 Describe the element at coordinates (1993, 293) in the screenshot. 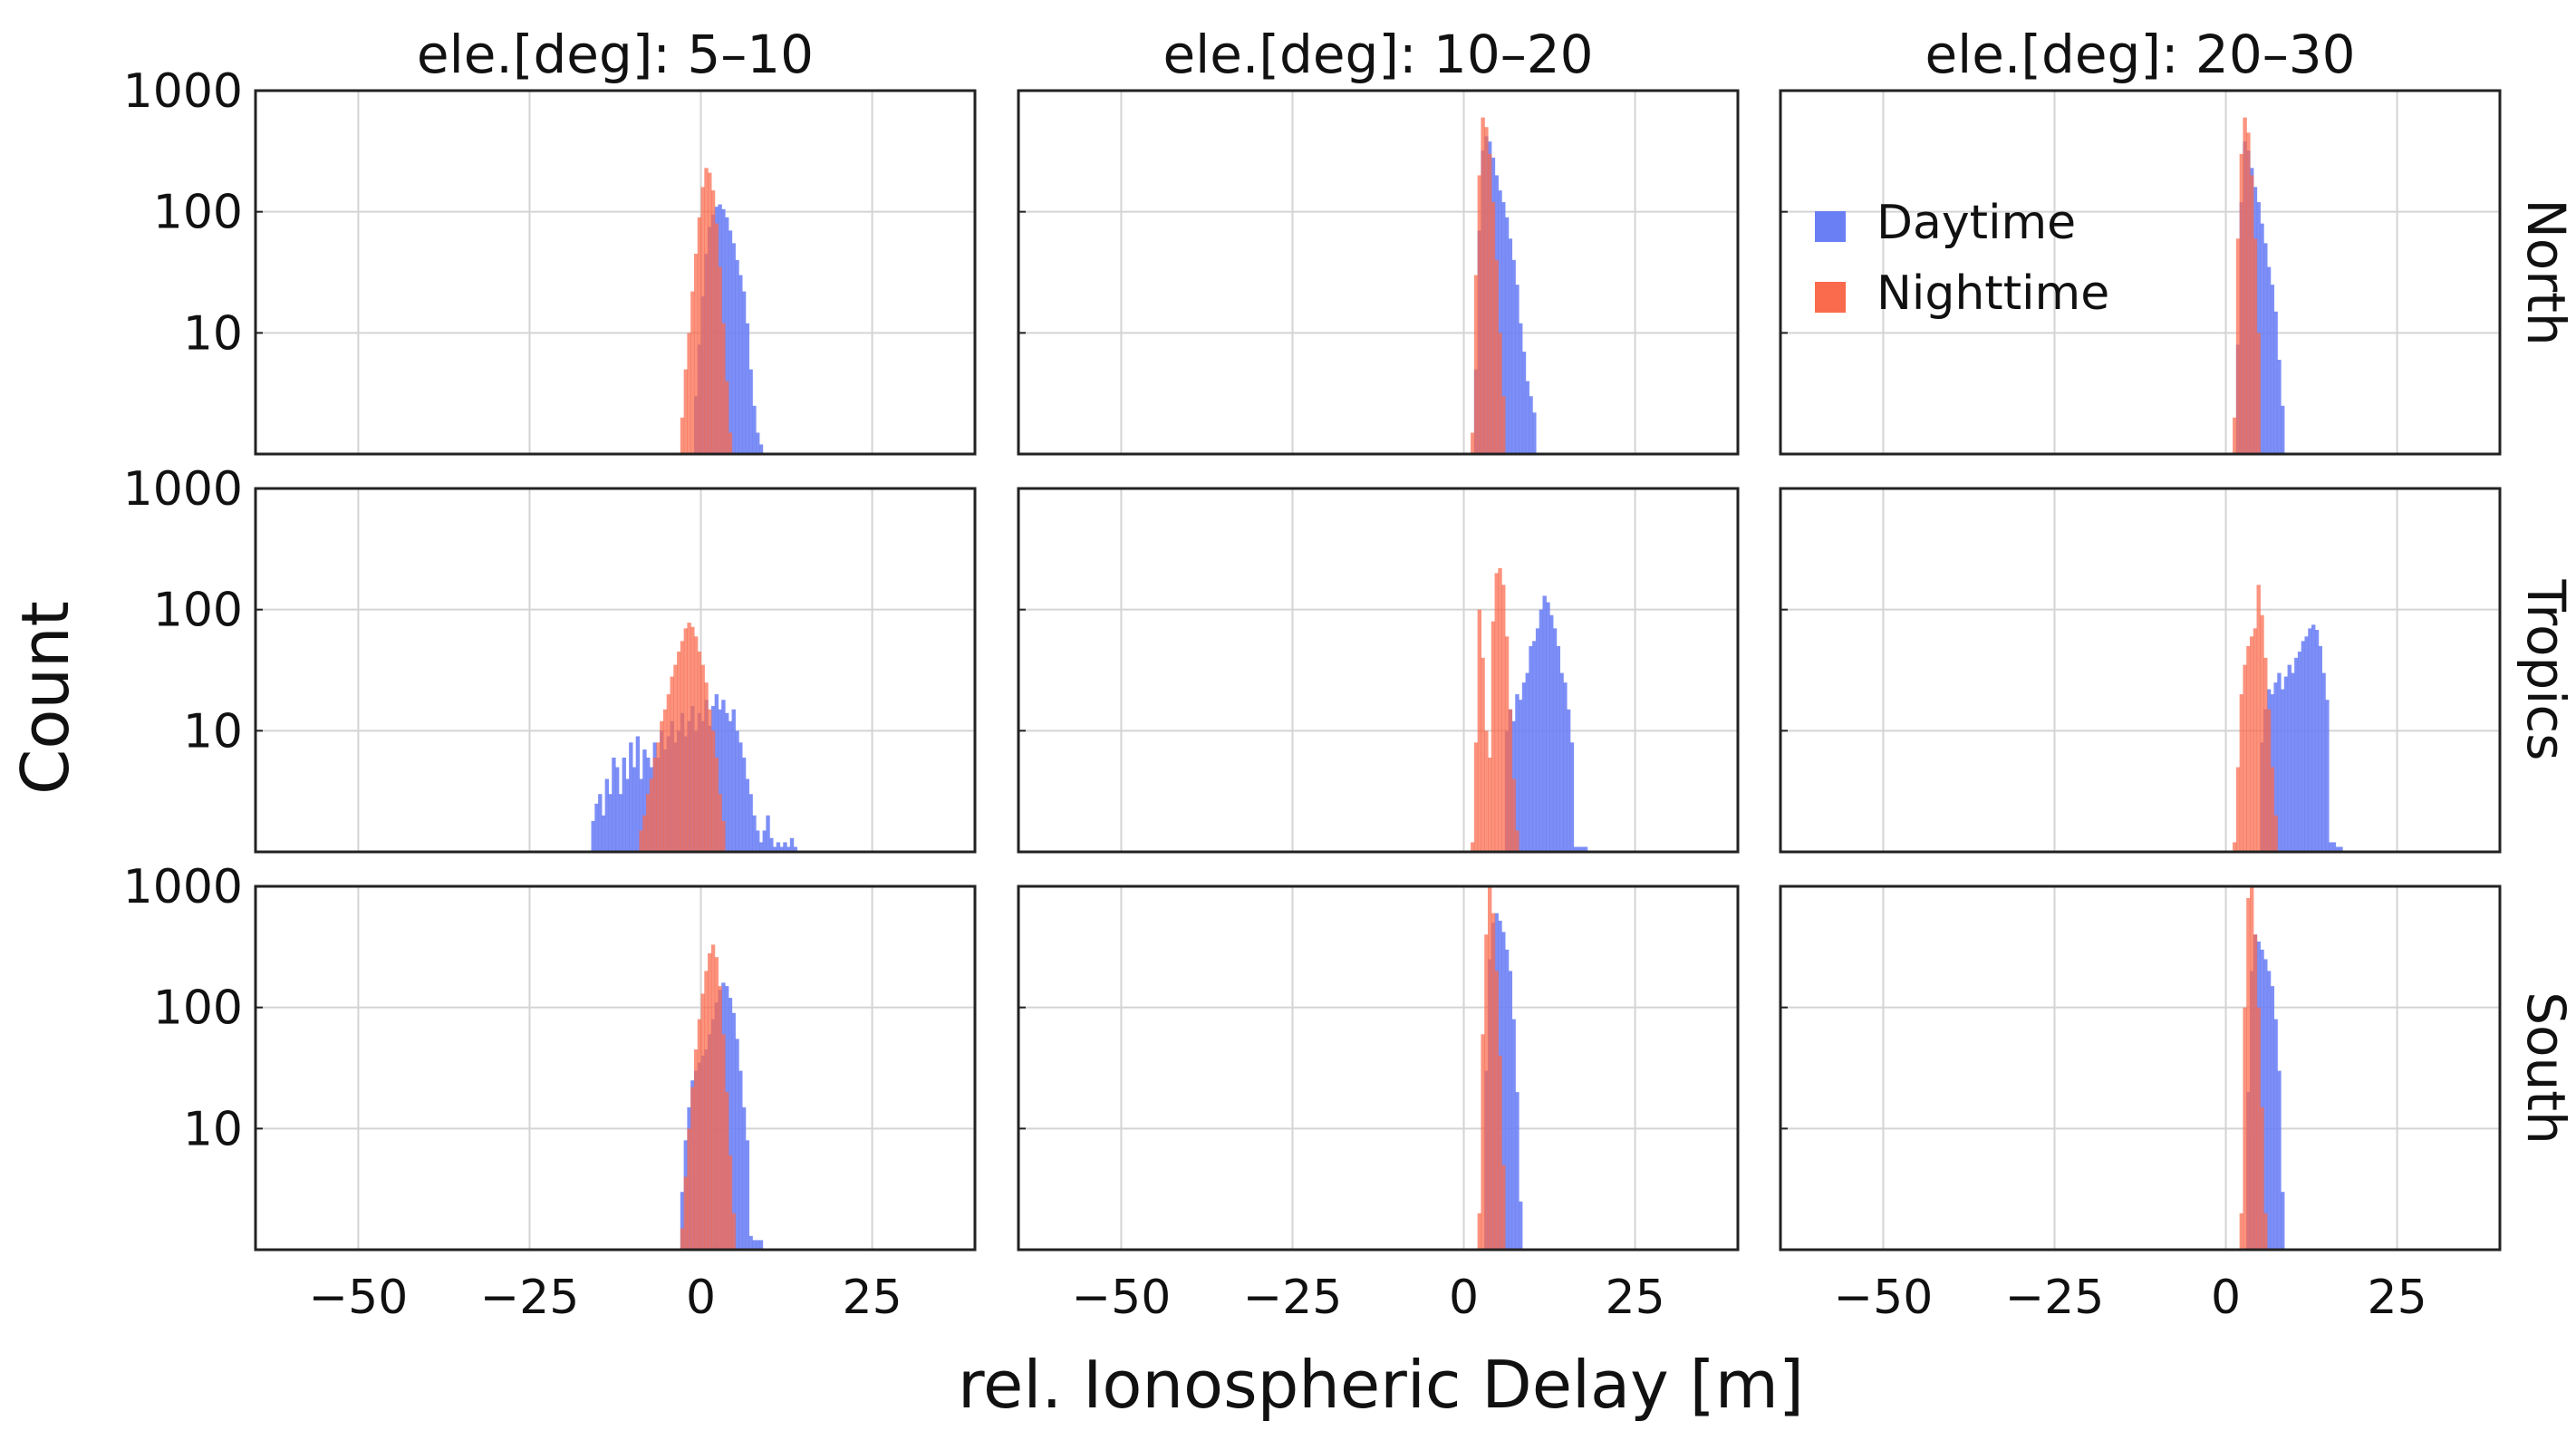

I see `legend-label-nighttime: Nighttime` at that location.